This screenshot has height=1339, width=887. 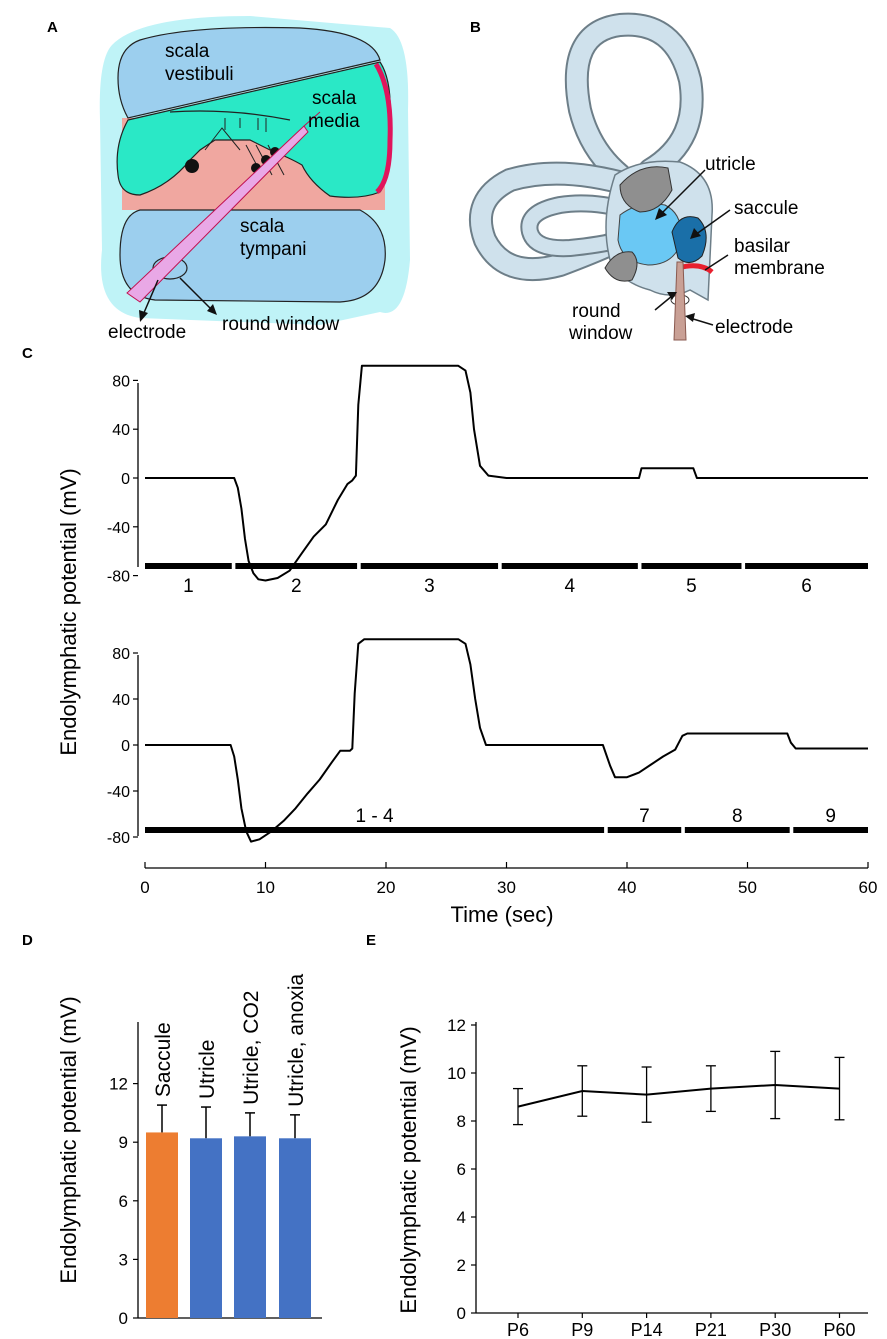 What do you see at coordinates (27, 353) in the screenshot?
I see `panel-letter-c: C` at bounding box center [27, 353].